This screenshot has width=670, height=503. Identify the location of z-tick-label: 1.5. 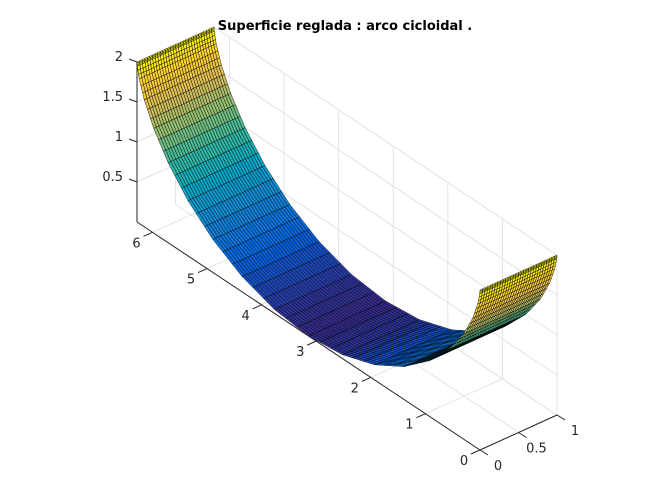
(112, 97).